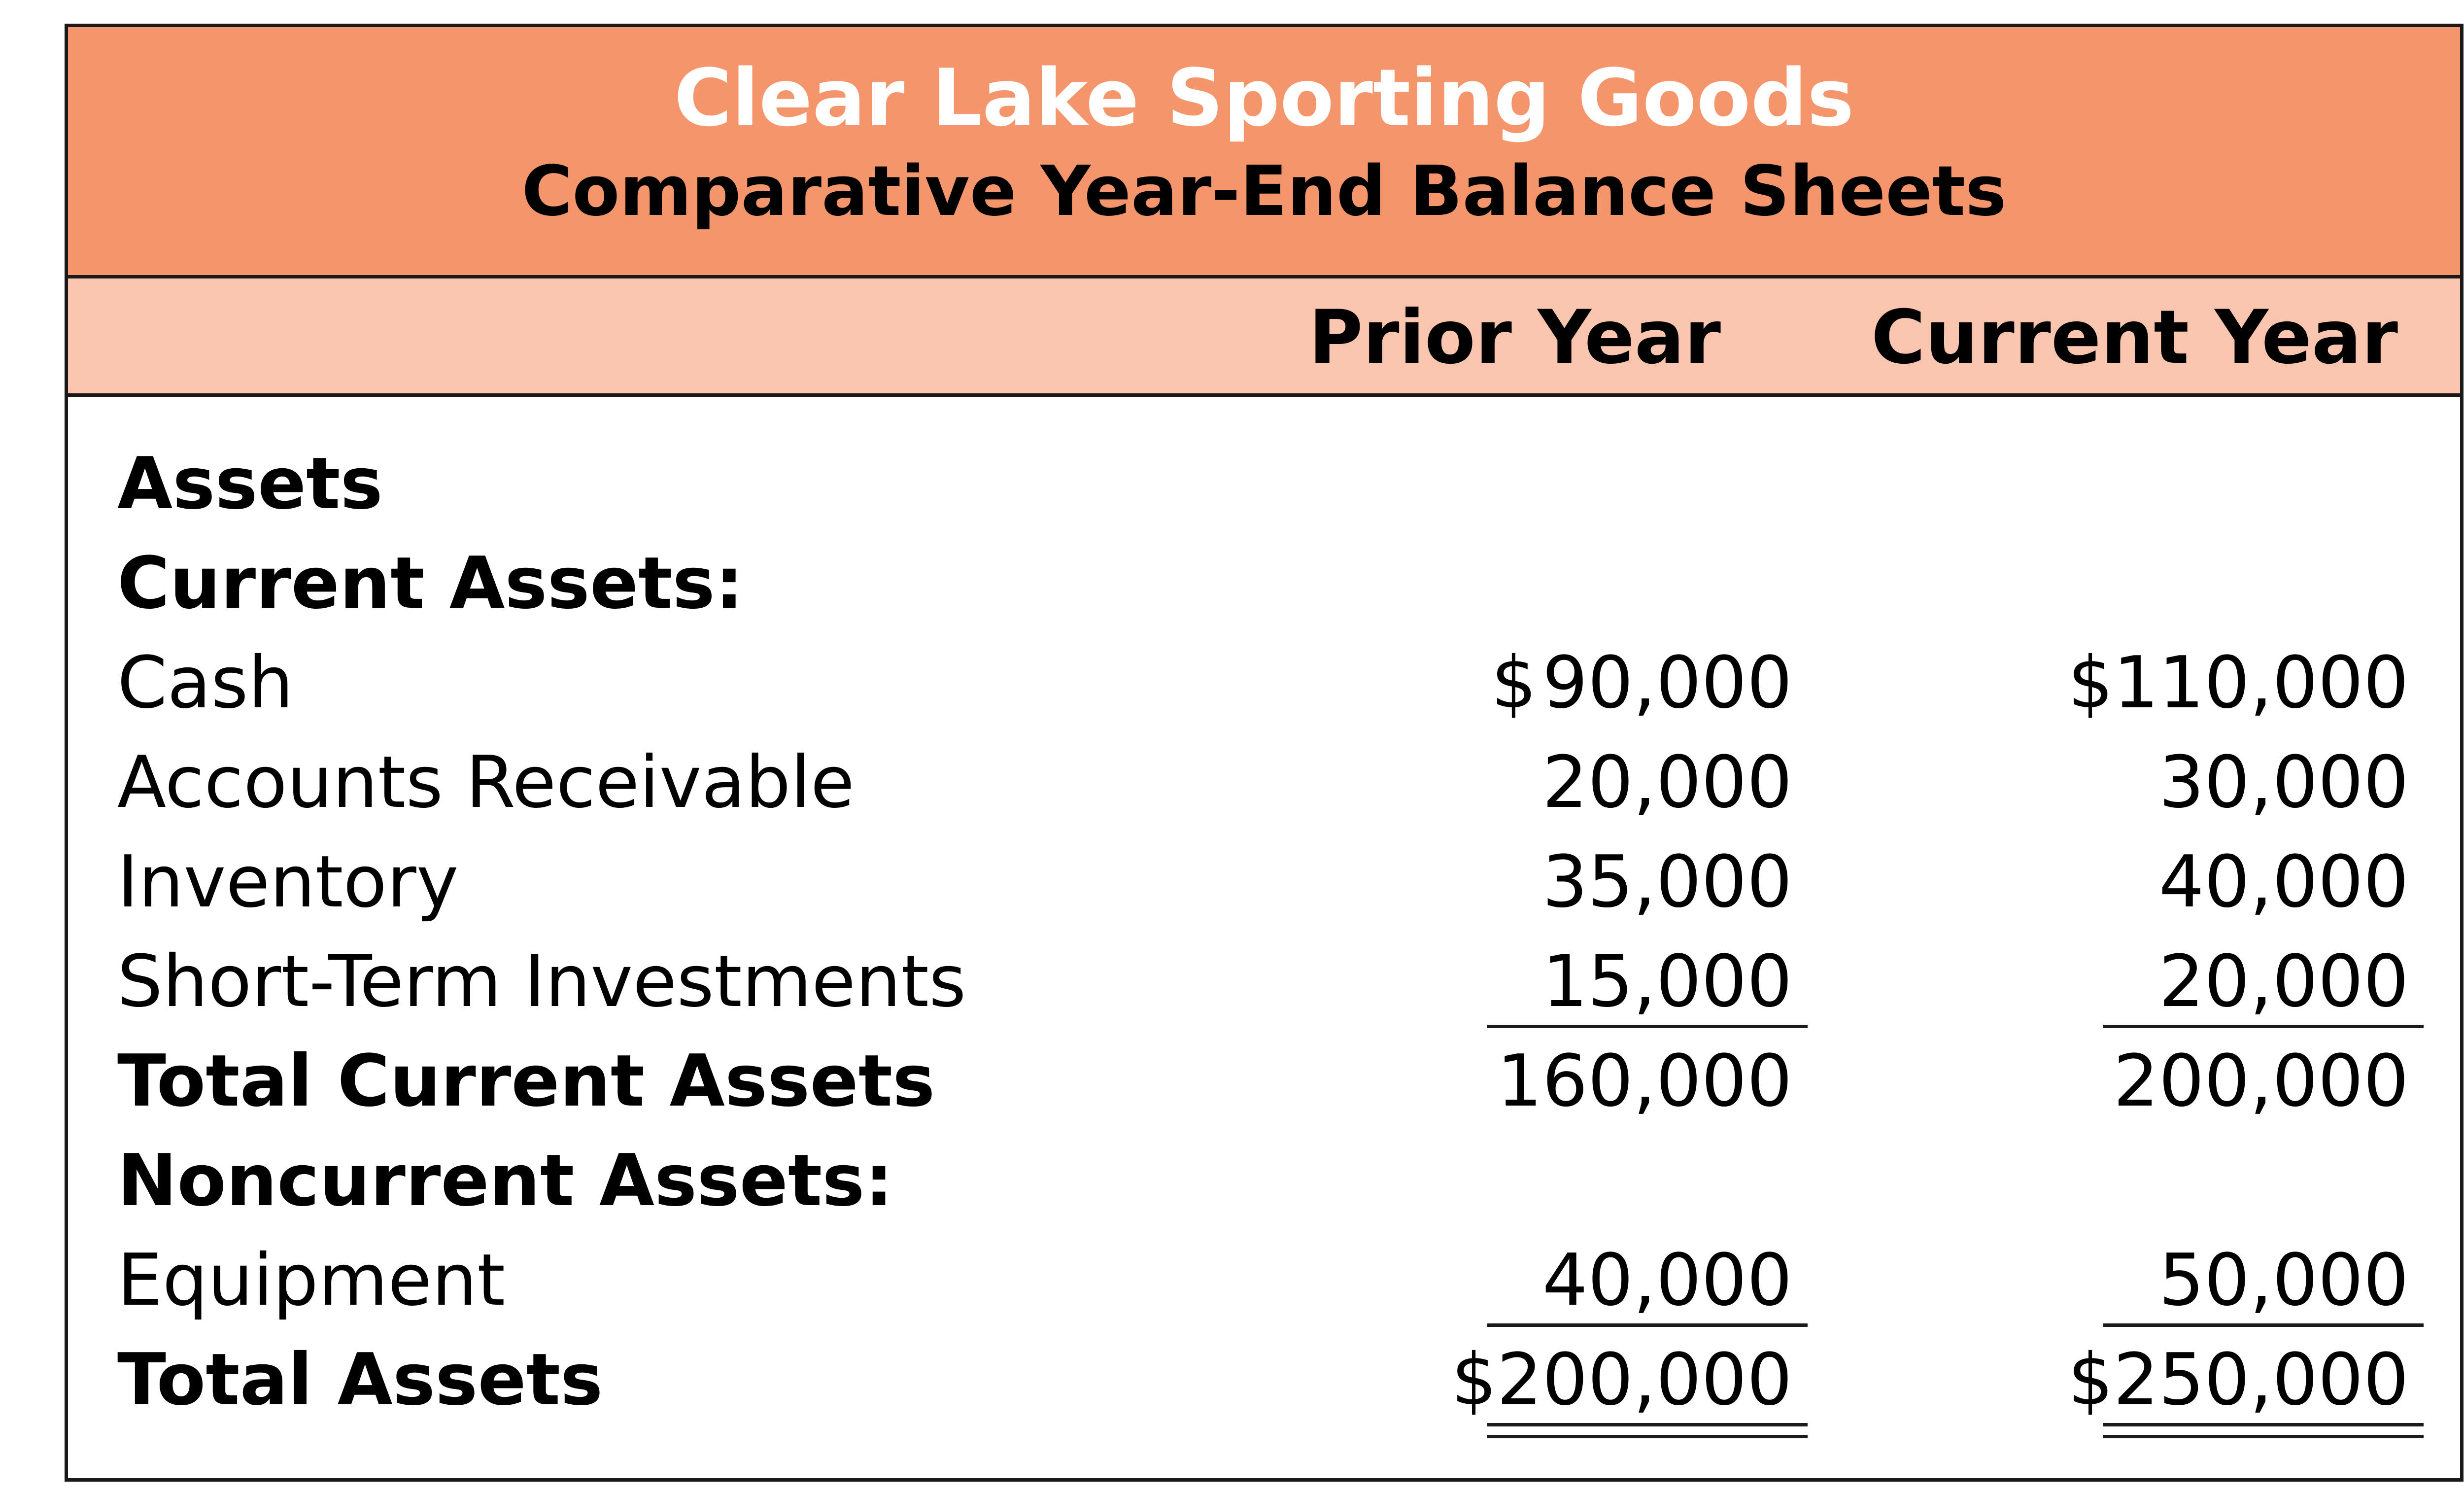 Image resolution: width=2464 pixels, height=1492 pixels. I want to click on table-row-total-assets: Total Assets $200,000 $250,000, so click(1264, 1378).